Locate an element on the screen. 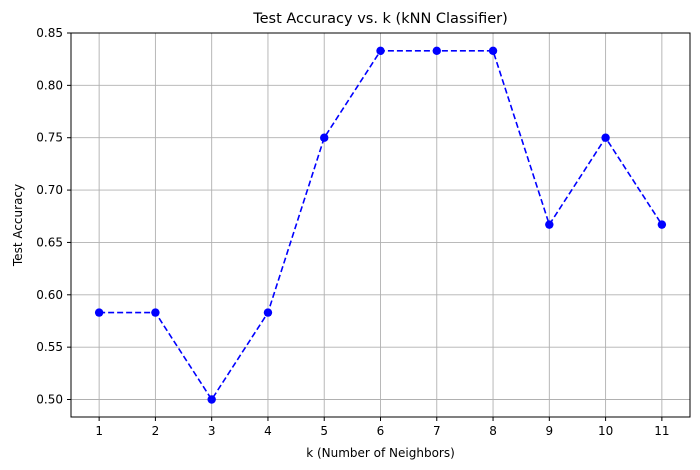 The width and height of the screenshot is (700, 470). x-tick-label: 3 is located at coordinates (212, 431).